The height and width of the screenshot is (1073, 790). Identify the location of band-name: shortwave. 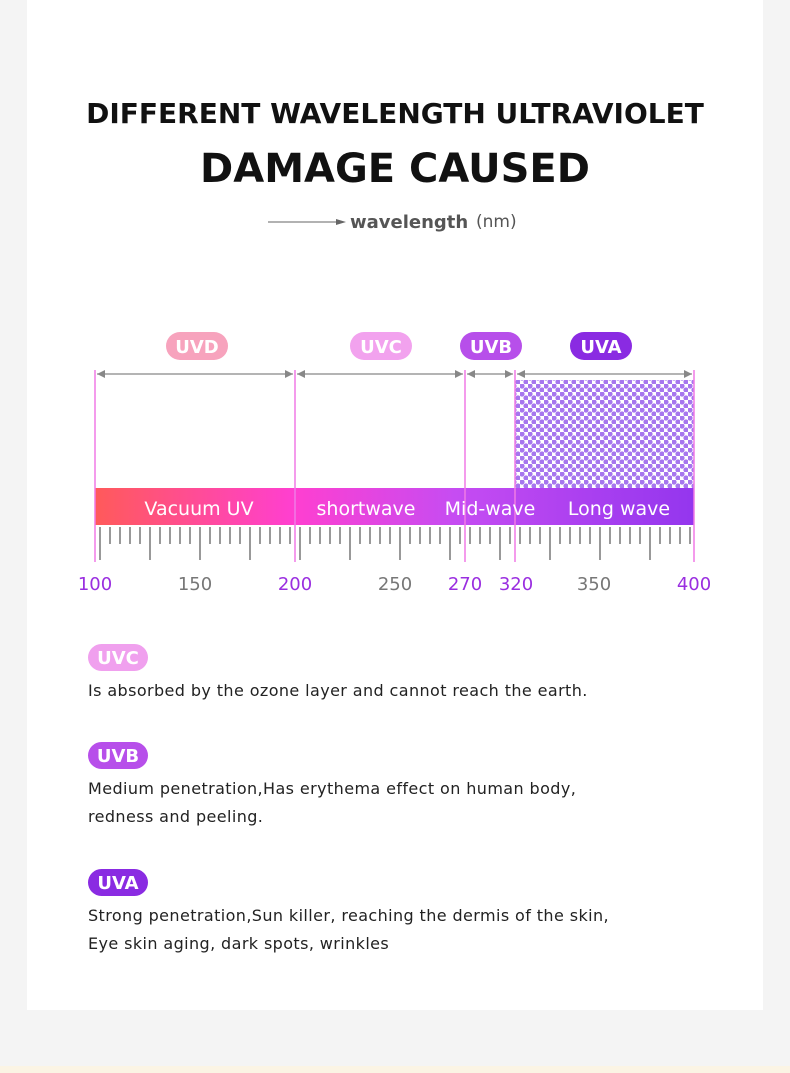
(366, 509).